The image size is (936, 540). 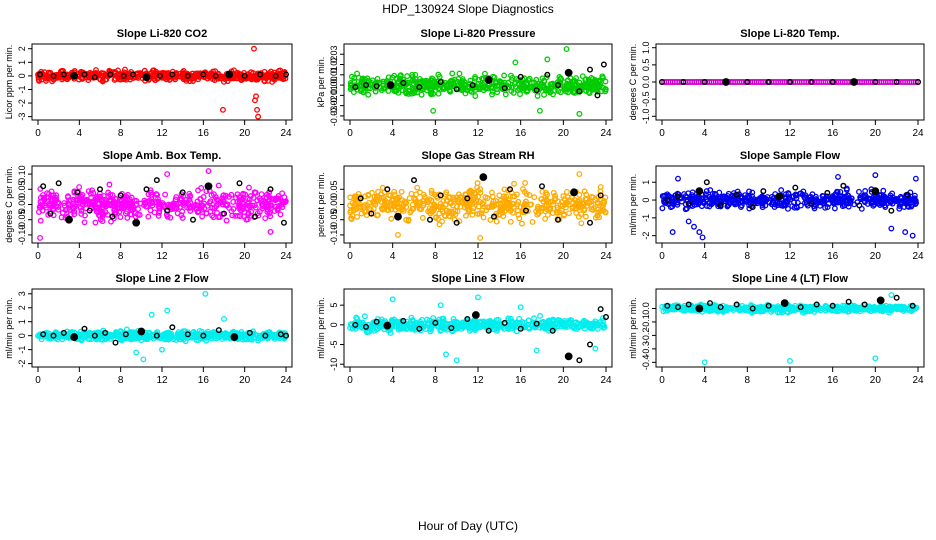 I want to click on x-tick-label: 20, so click(x=876, y=256).